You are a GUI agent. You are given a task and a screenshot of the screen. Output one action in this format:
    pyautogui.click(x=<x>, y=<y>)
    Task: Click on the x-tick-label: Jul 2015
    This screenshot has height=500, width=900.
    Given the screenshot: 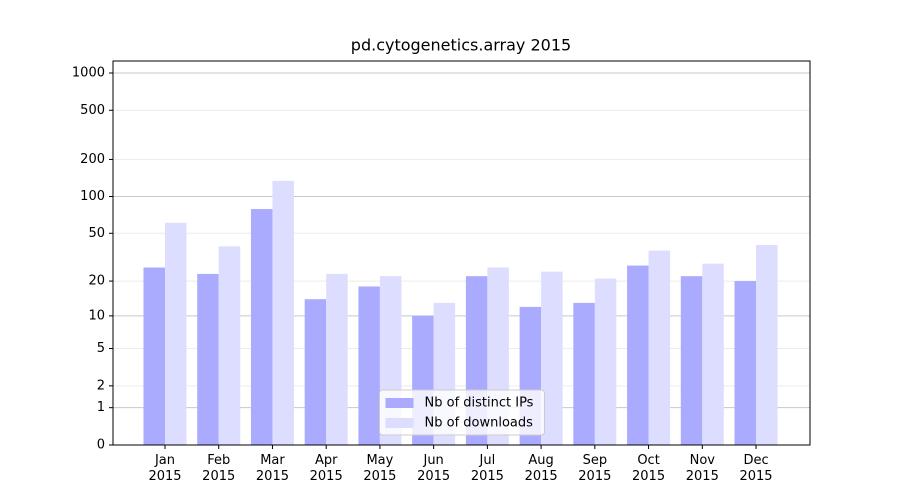 What is the action you would take?
    pyautogui.click(x=487, y=468)
    